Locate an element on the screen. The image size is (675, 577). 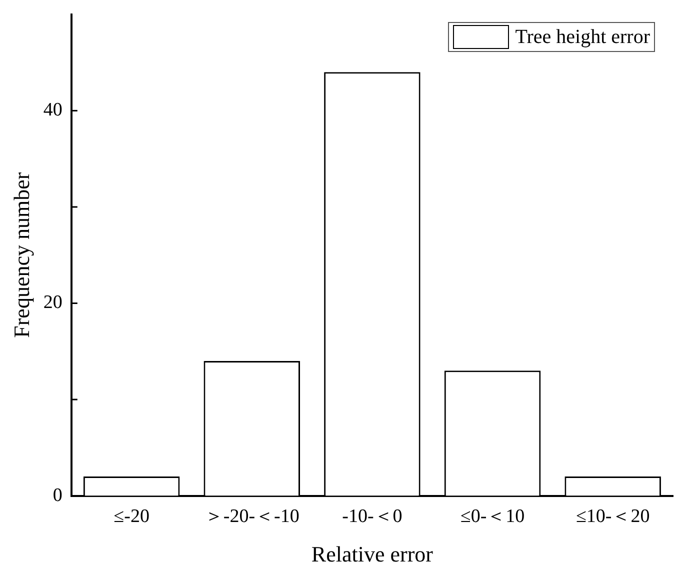
y-tick-label: 0 is located at coordinates (57, 495).